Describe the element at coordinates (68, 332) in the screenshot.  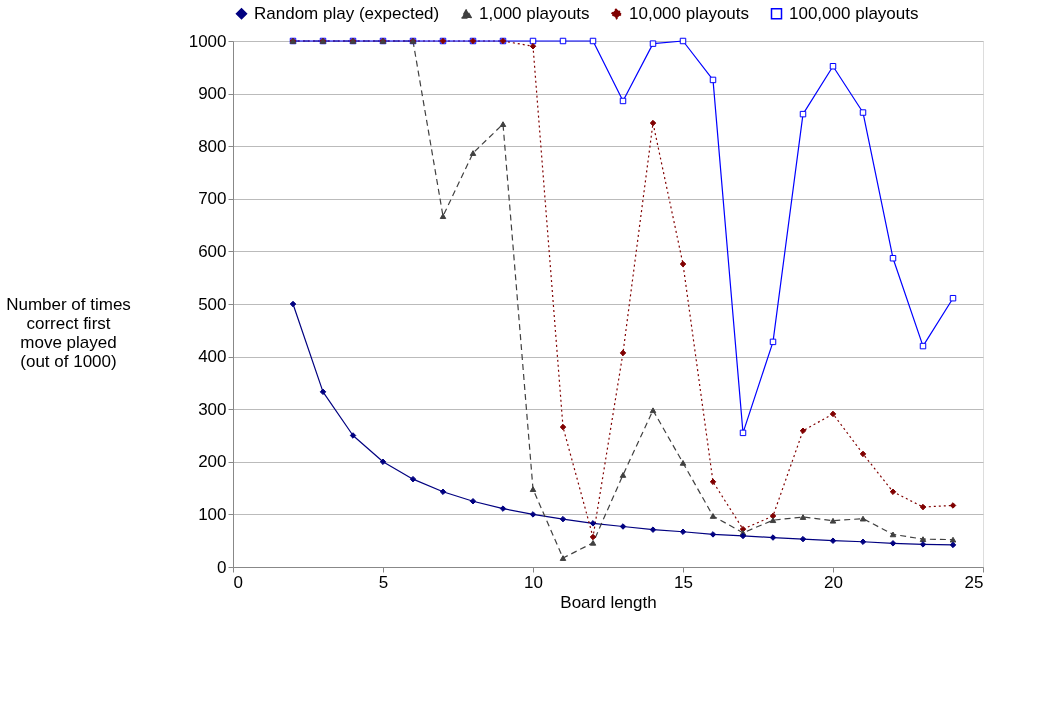
I see `y-axis-title: Number of times correct first move played (out of 1000)` at that location.